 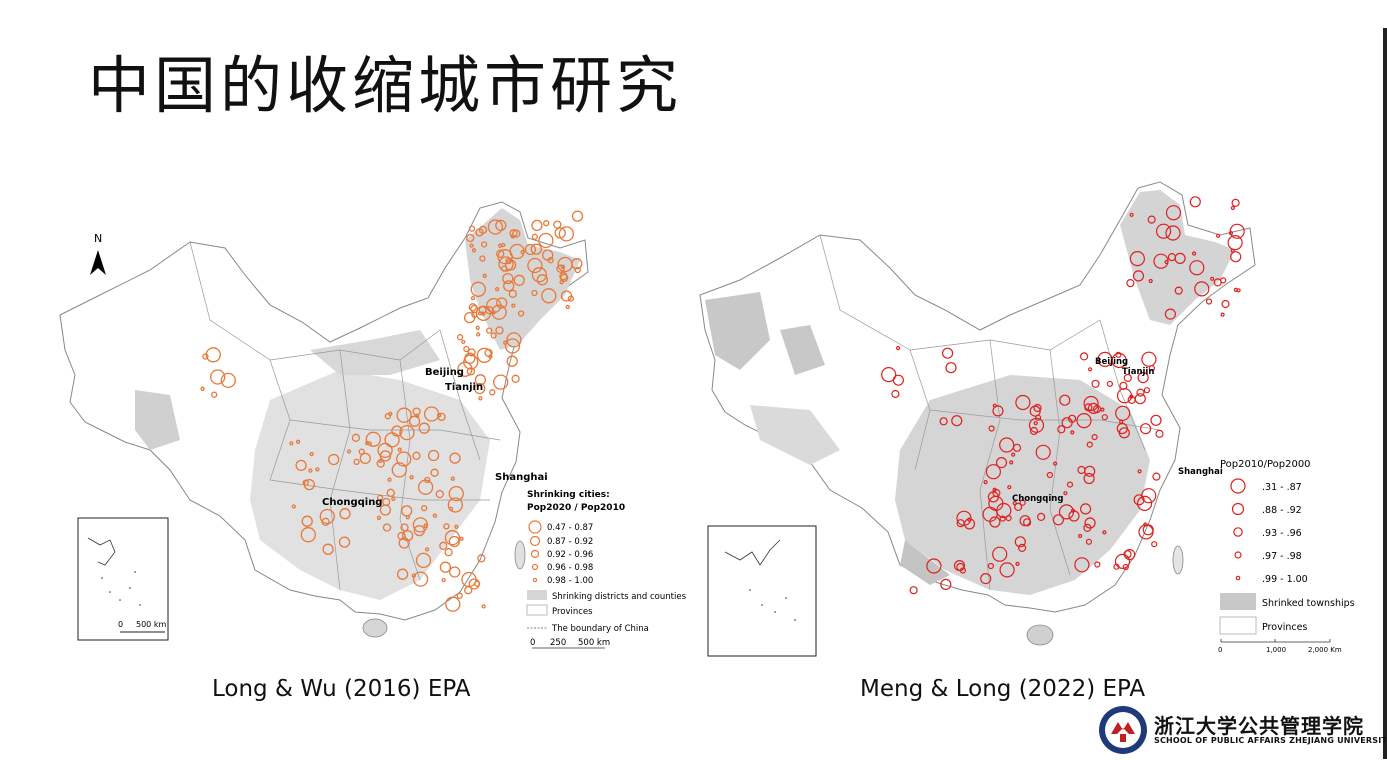 I want to click on right-legend-title: Pop2010/Pop2000, so click(x=1265, y=464).